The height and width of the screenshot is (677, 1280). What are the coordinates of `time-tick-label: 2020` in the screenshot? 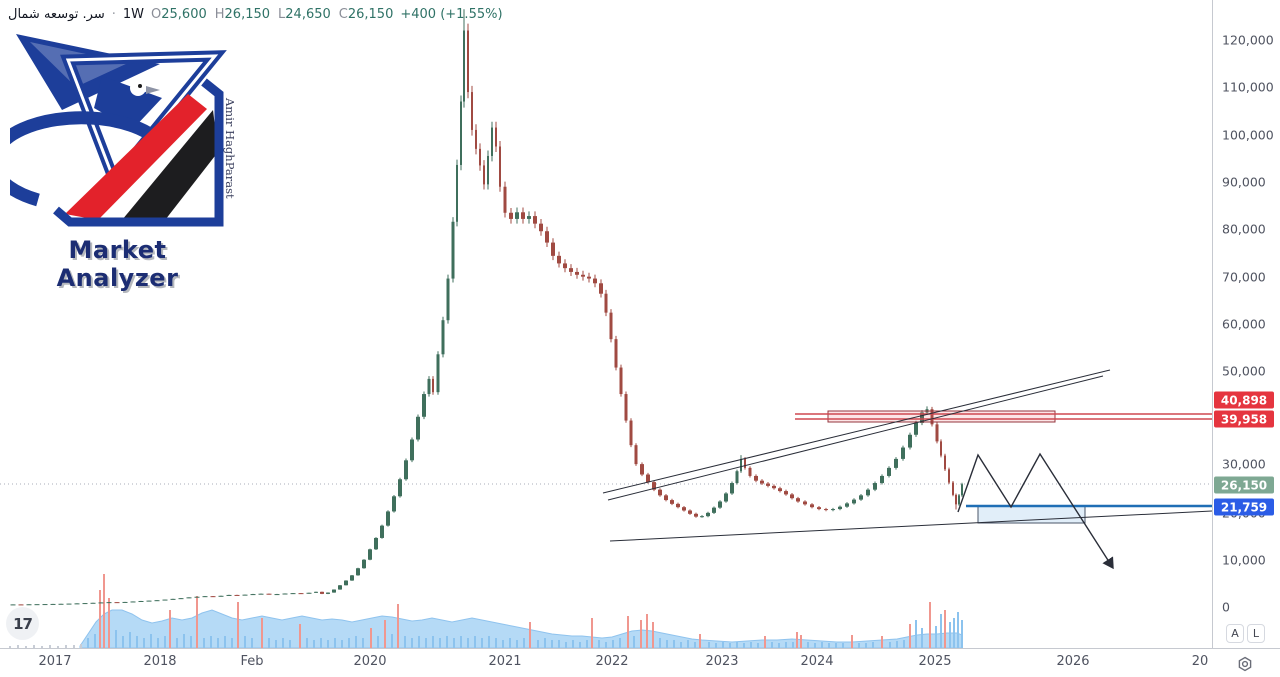 It's located at (370, 661).